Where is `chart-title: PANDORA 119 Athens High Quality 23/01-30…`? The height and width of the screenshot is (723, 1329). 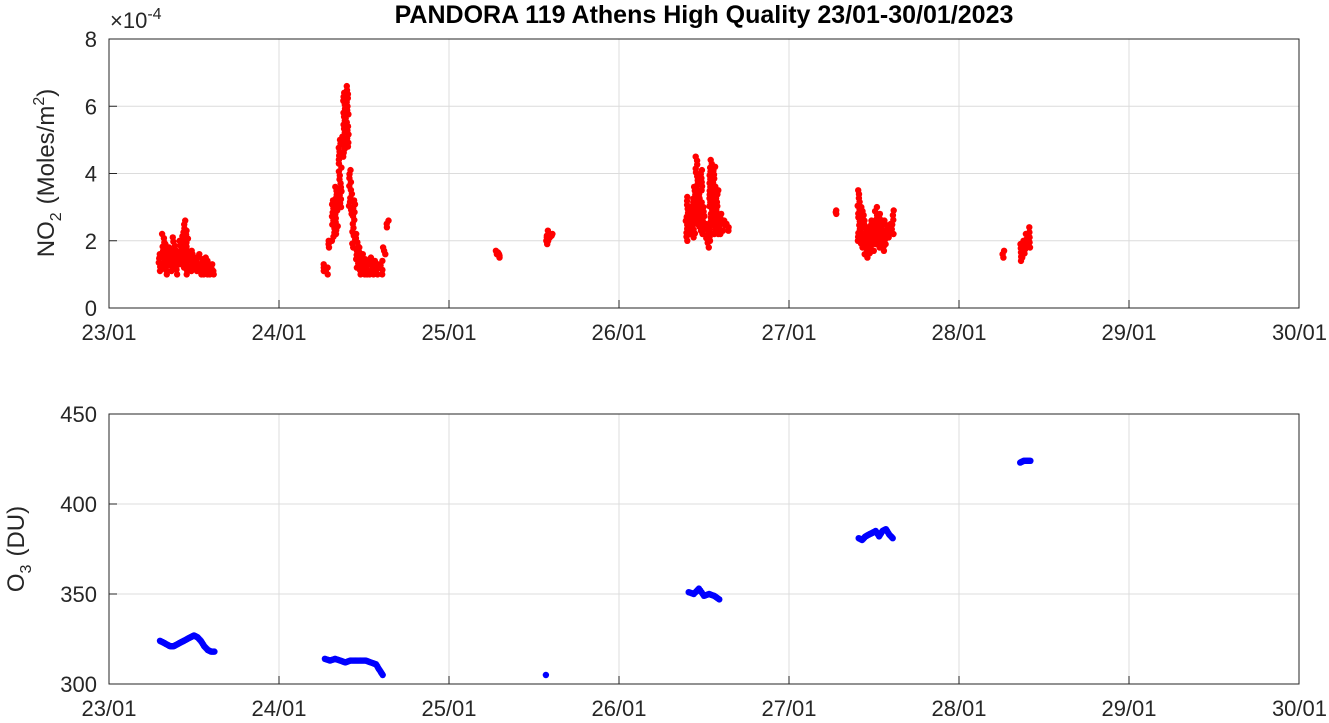
chart-title: PANDORA 119 Athens High Quality 23/01-30… is located at coordinates (704, 15).